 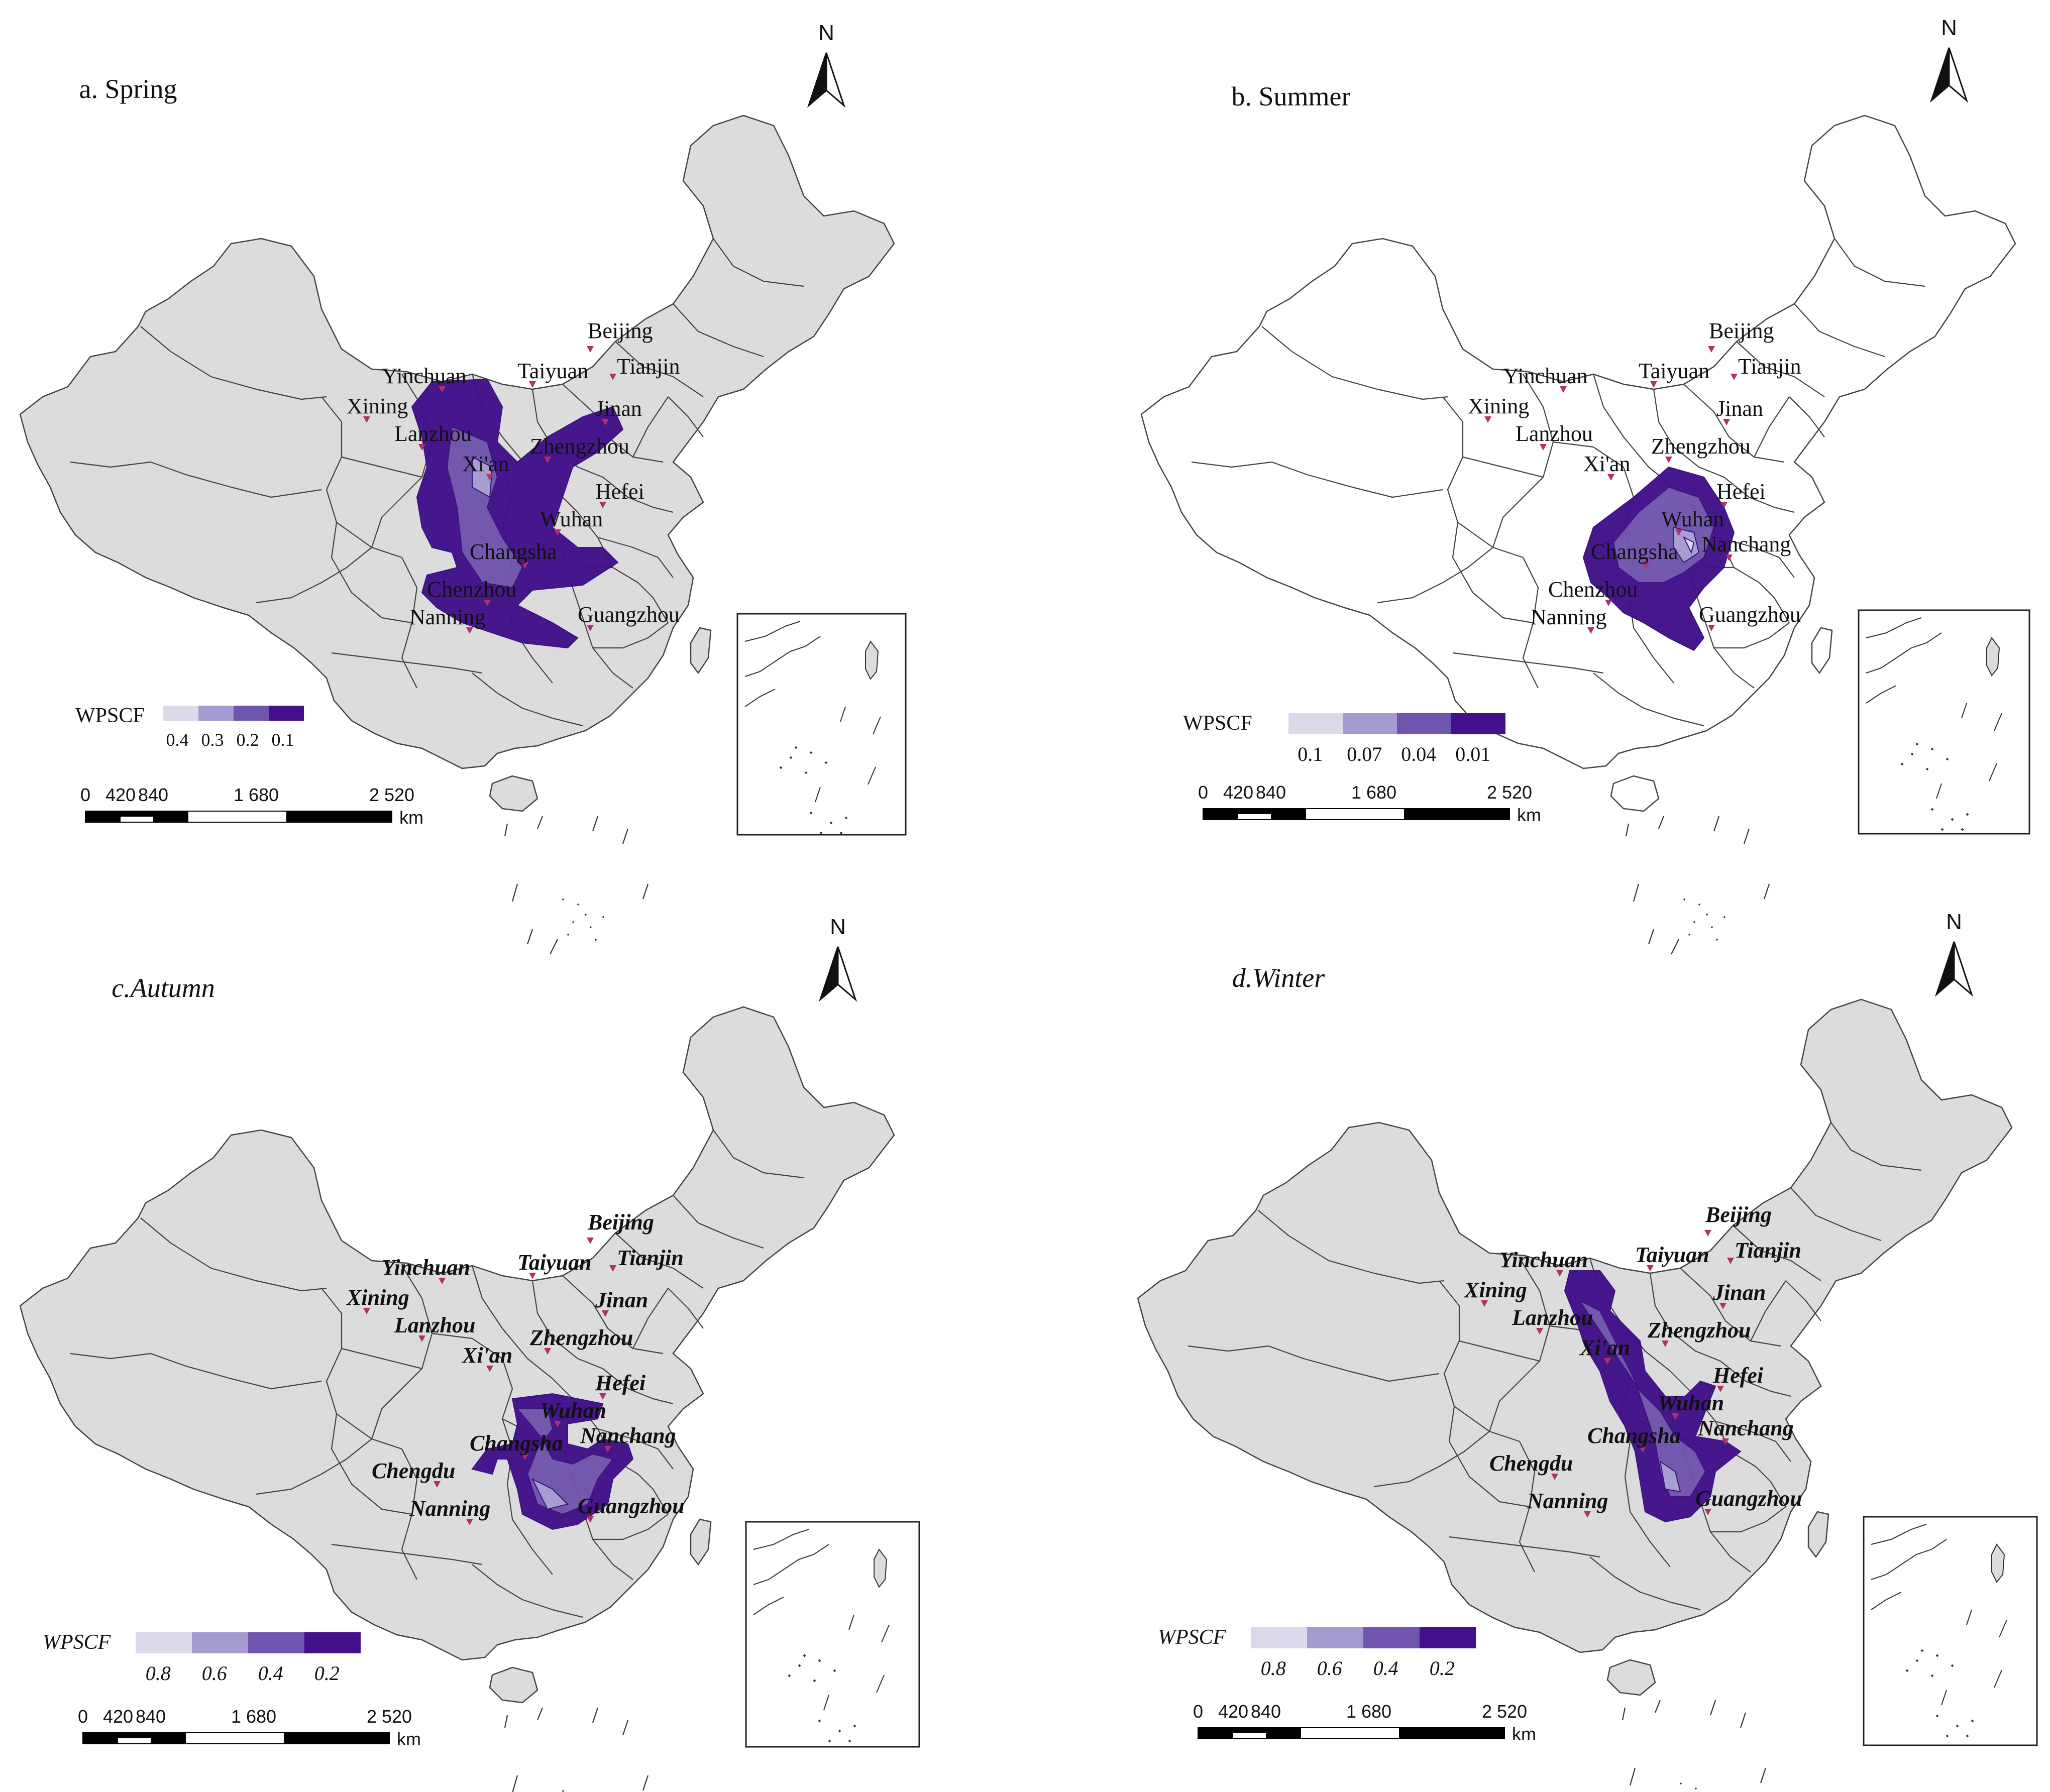 I want to click on scale-tick: 1 680, so click(x=253, y=1717).